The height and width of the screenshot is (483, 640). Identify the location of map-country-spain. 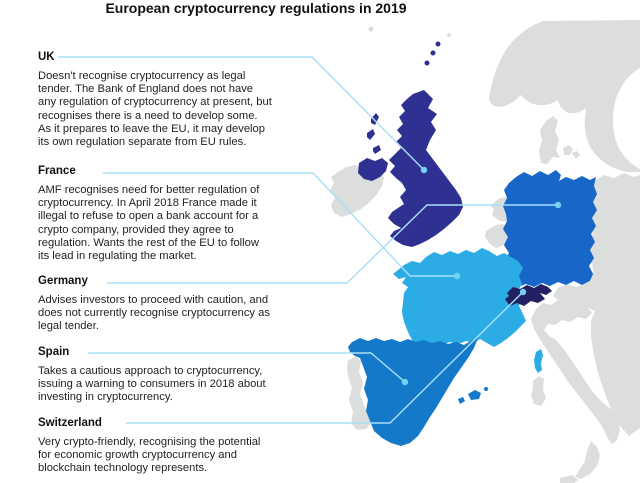
(418, 392).